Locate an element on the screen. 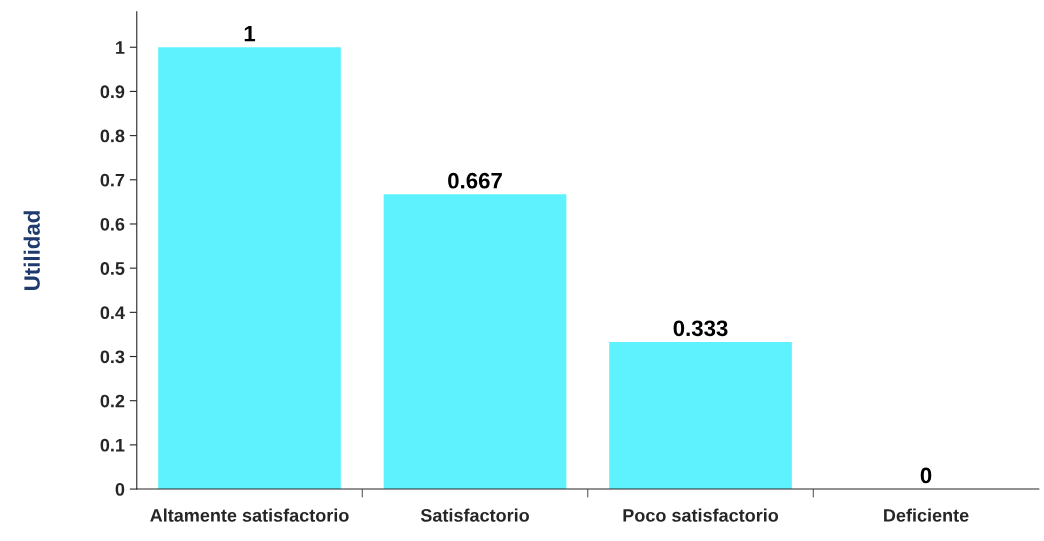  data-label: 0.667 is located at coordinates (475, 180).